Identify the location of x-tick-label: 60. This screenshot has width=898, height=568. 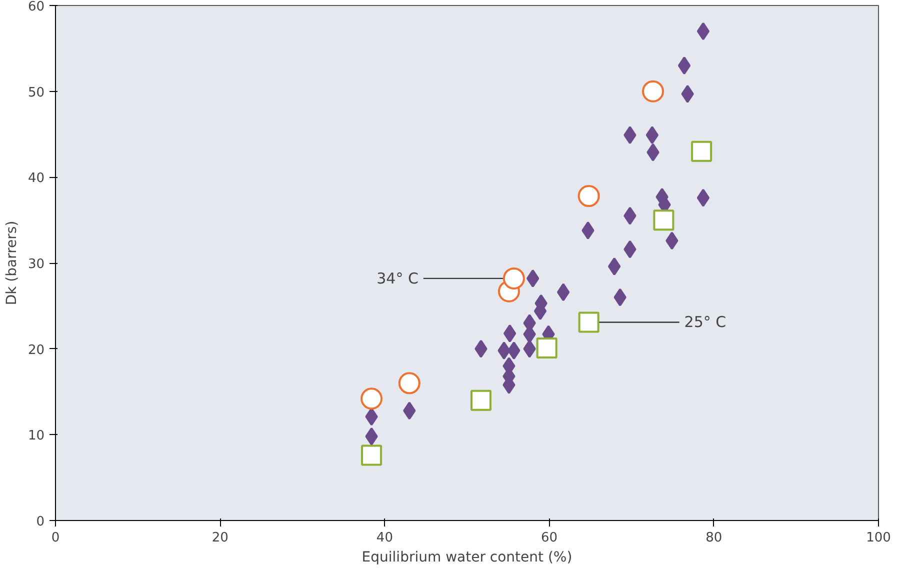
(549, 538).